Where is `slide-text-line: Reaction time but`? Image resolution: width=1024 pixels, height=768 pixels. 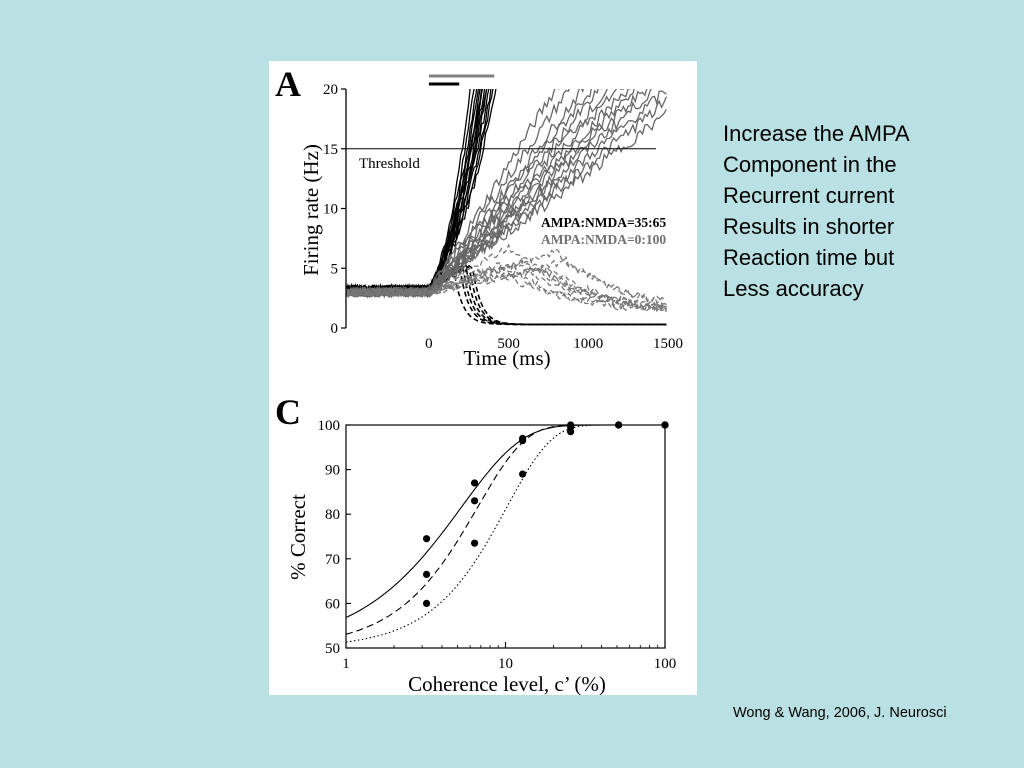 slide-text-line: Reaction time but is located at coordinates (809, 257).